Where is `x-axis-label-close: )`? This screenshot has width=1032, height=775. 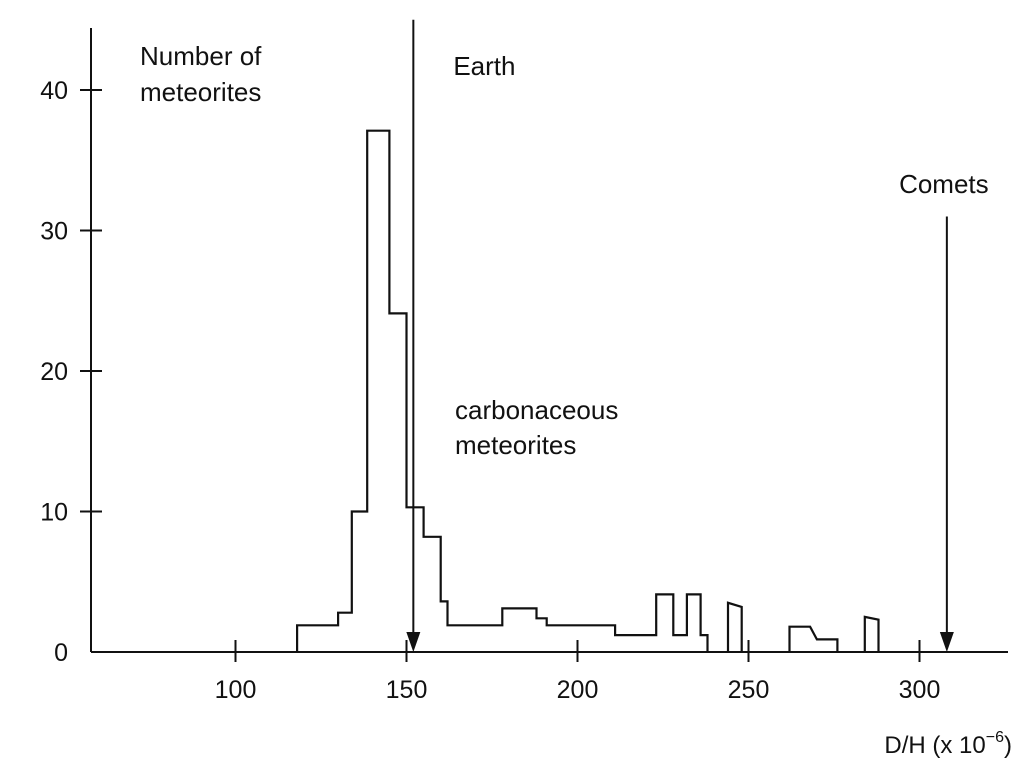 x-axis-label-close: ) is located at coordinates (1008, 745).